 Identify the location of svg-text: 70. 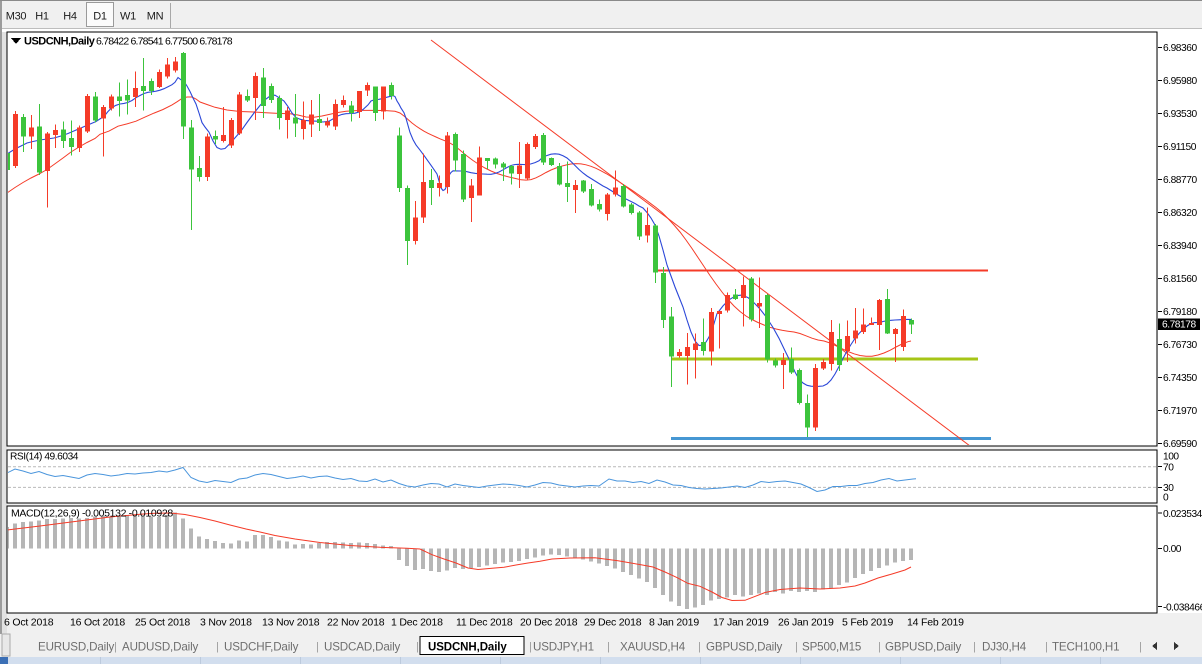
(1168, 468).